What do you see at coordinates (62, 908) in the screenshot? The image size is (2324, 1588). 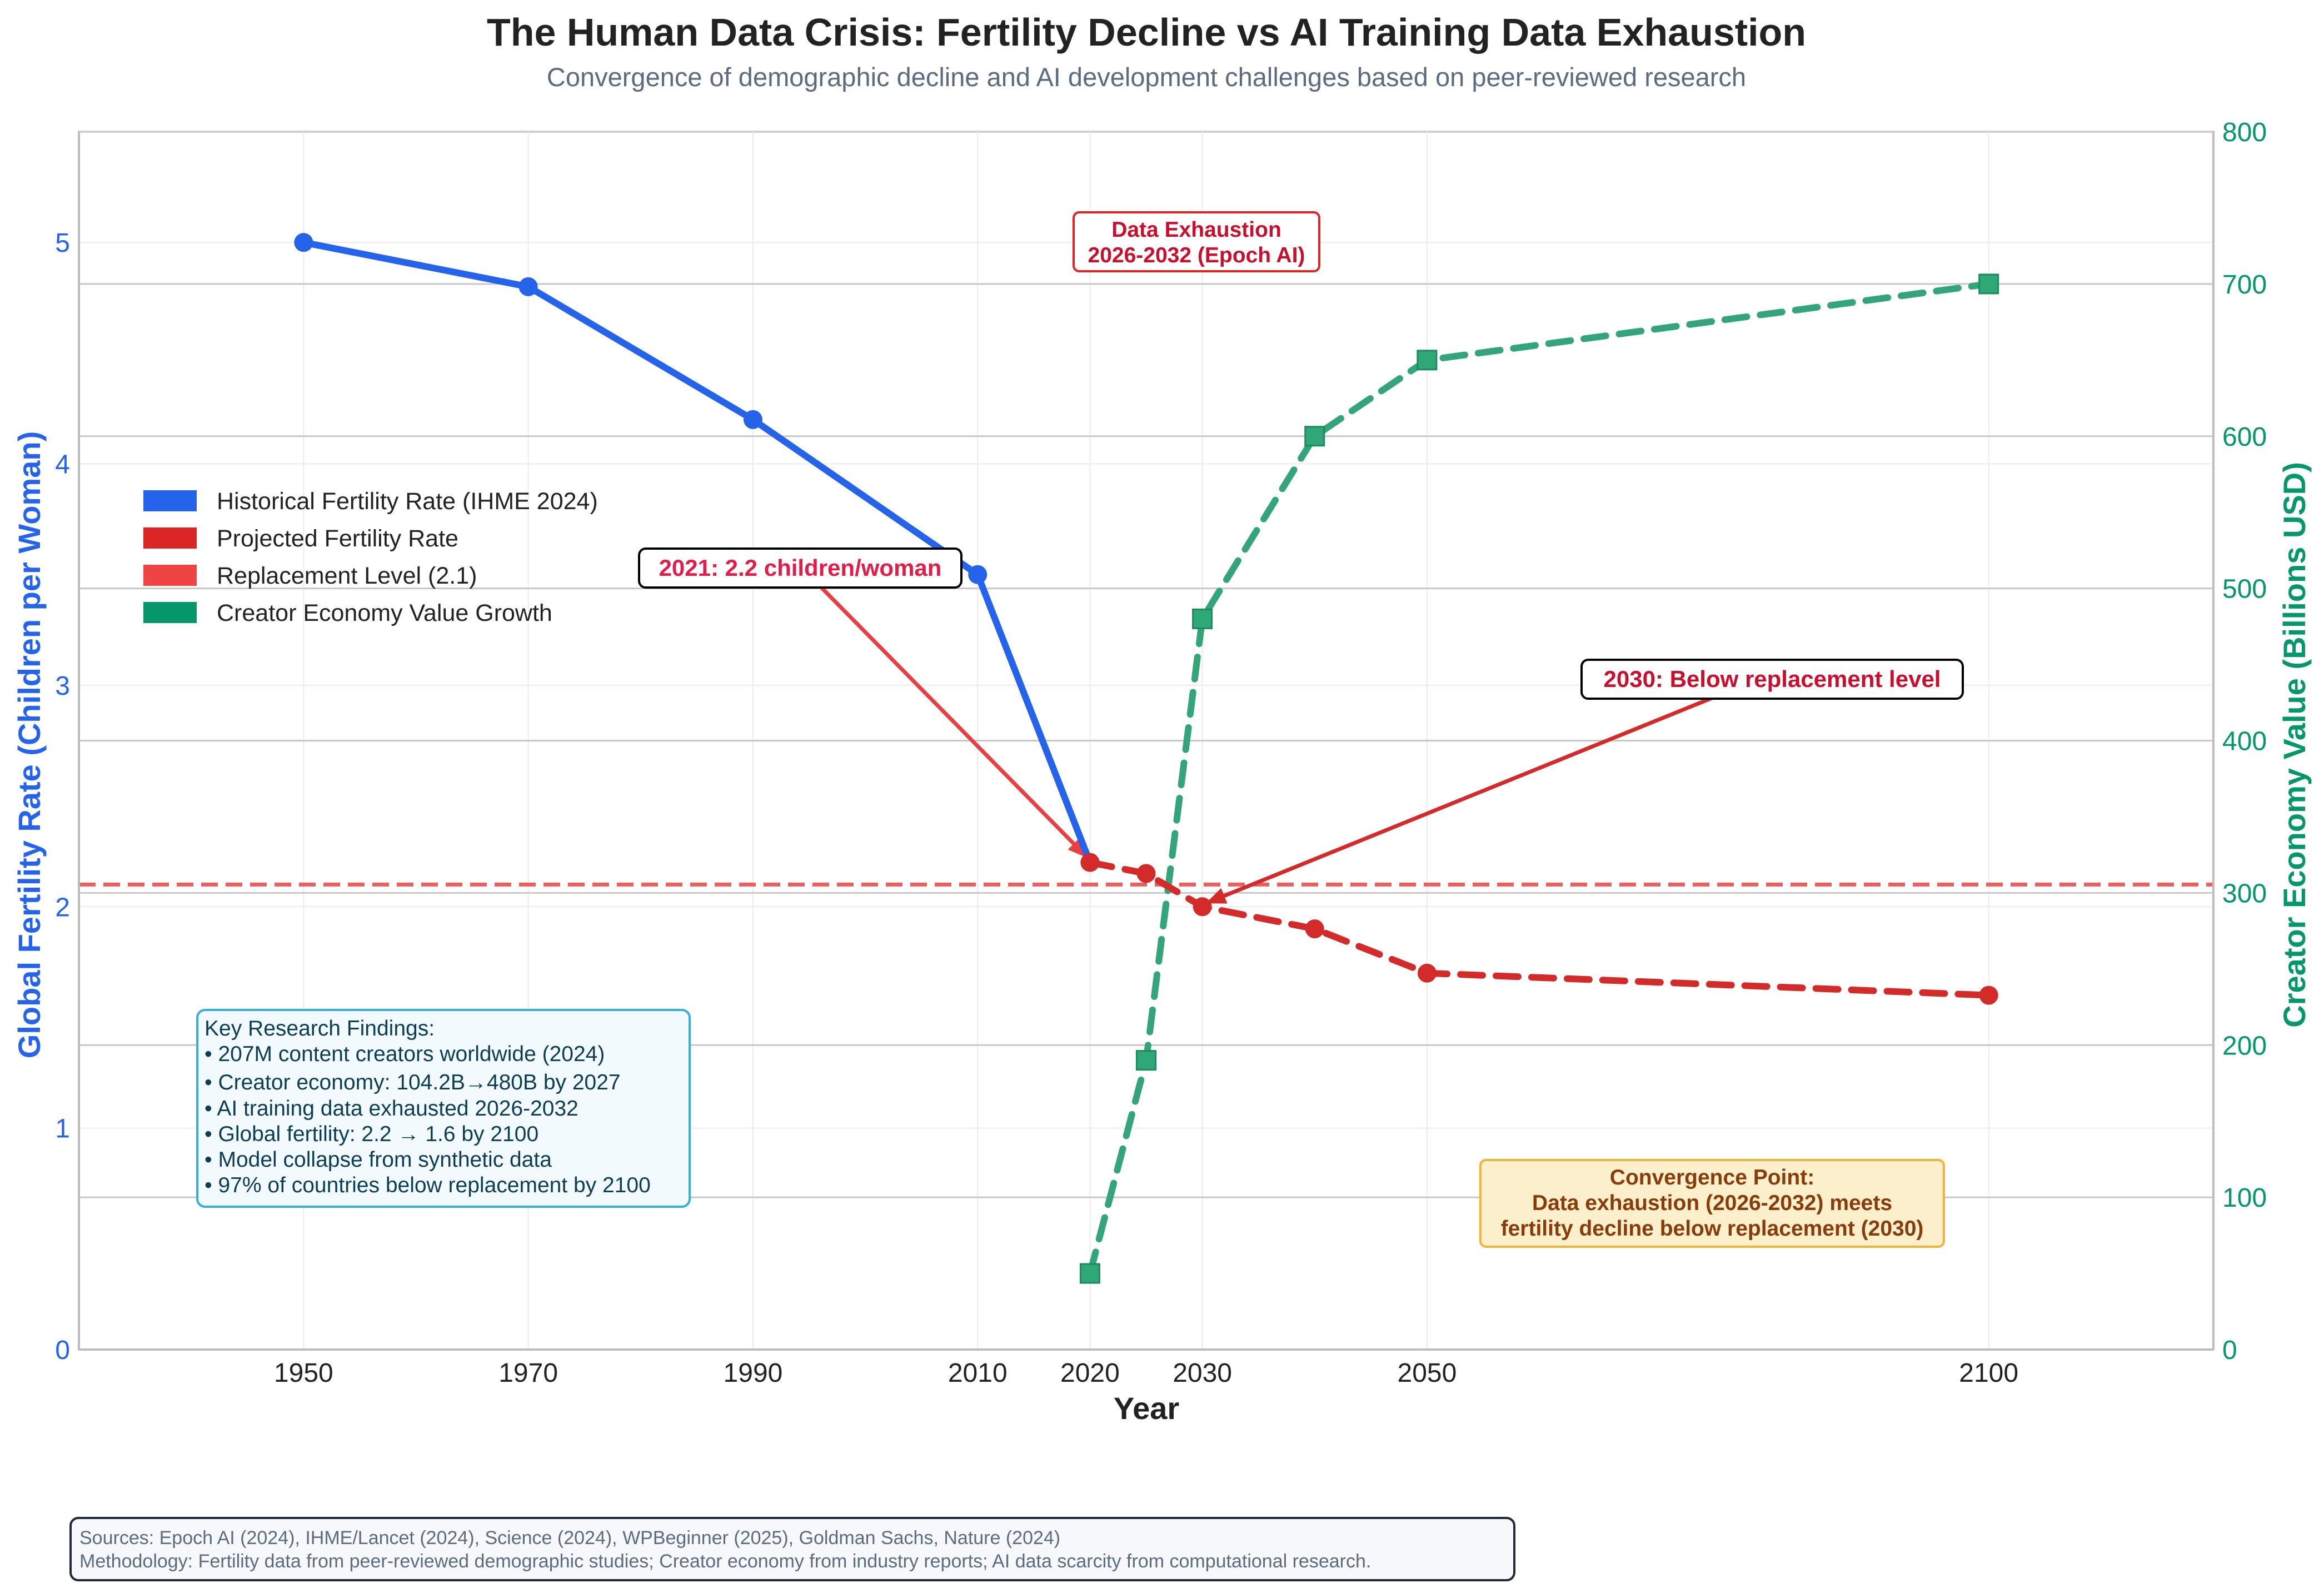 I see `y-left-tick-label: 2` at bounding box center [62, 908].